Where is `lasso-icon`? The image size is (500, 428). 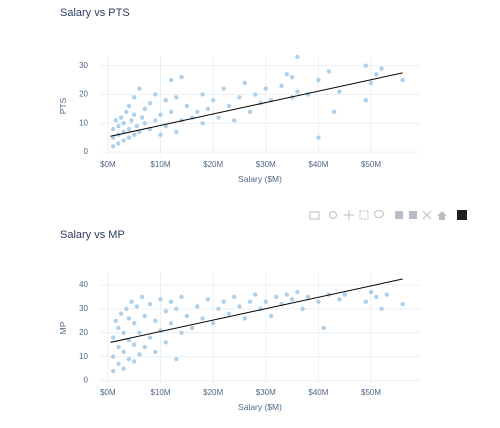 lasso-icon is located at coordinates (379, 214).